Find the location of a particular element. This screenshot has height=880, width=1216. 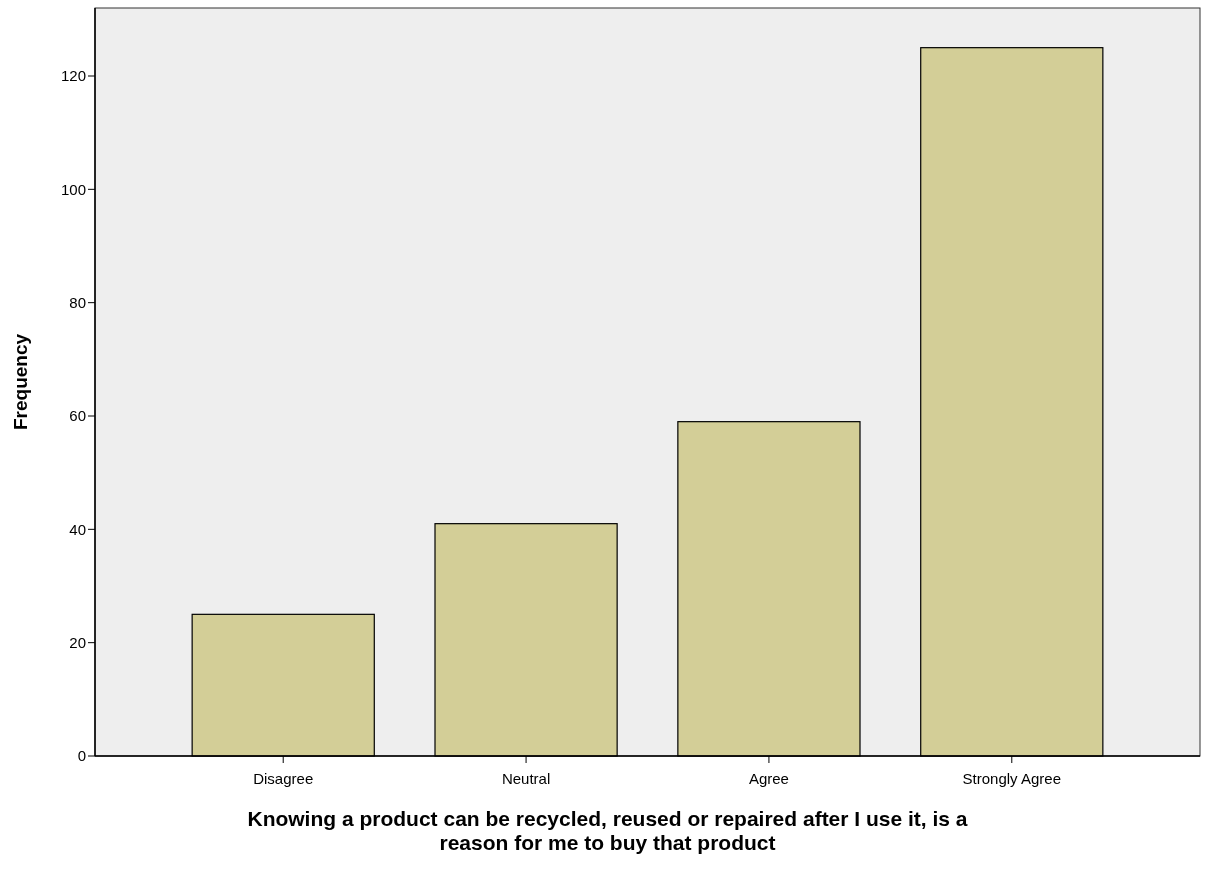

x-axis-title: Knowing a product can be recycled, reused or repaired after I use it, is a reason for me to buy that product is located at coordinates (607, 830).